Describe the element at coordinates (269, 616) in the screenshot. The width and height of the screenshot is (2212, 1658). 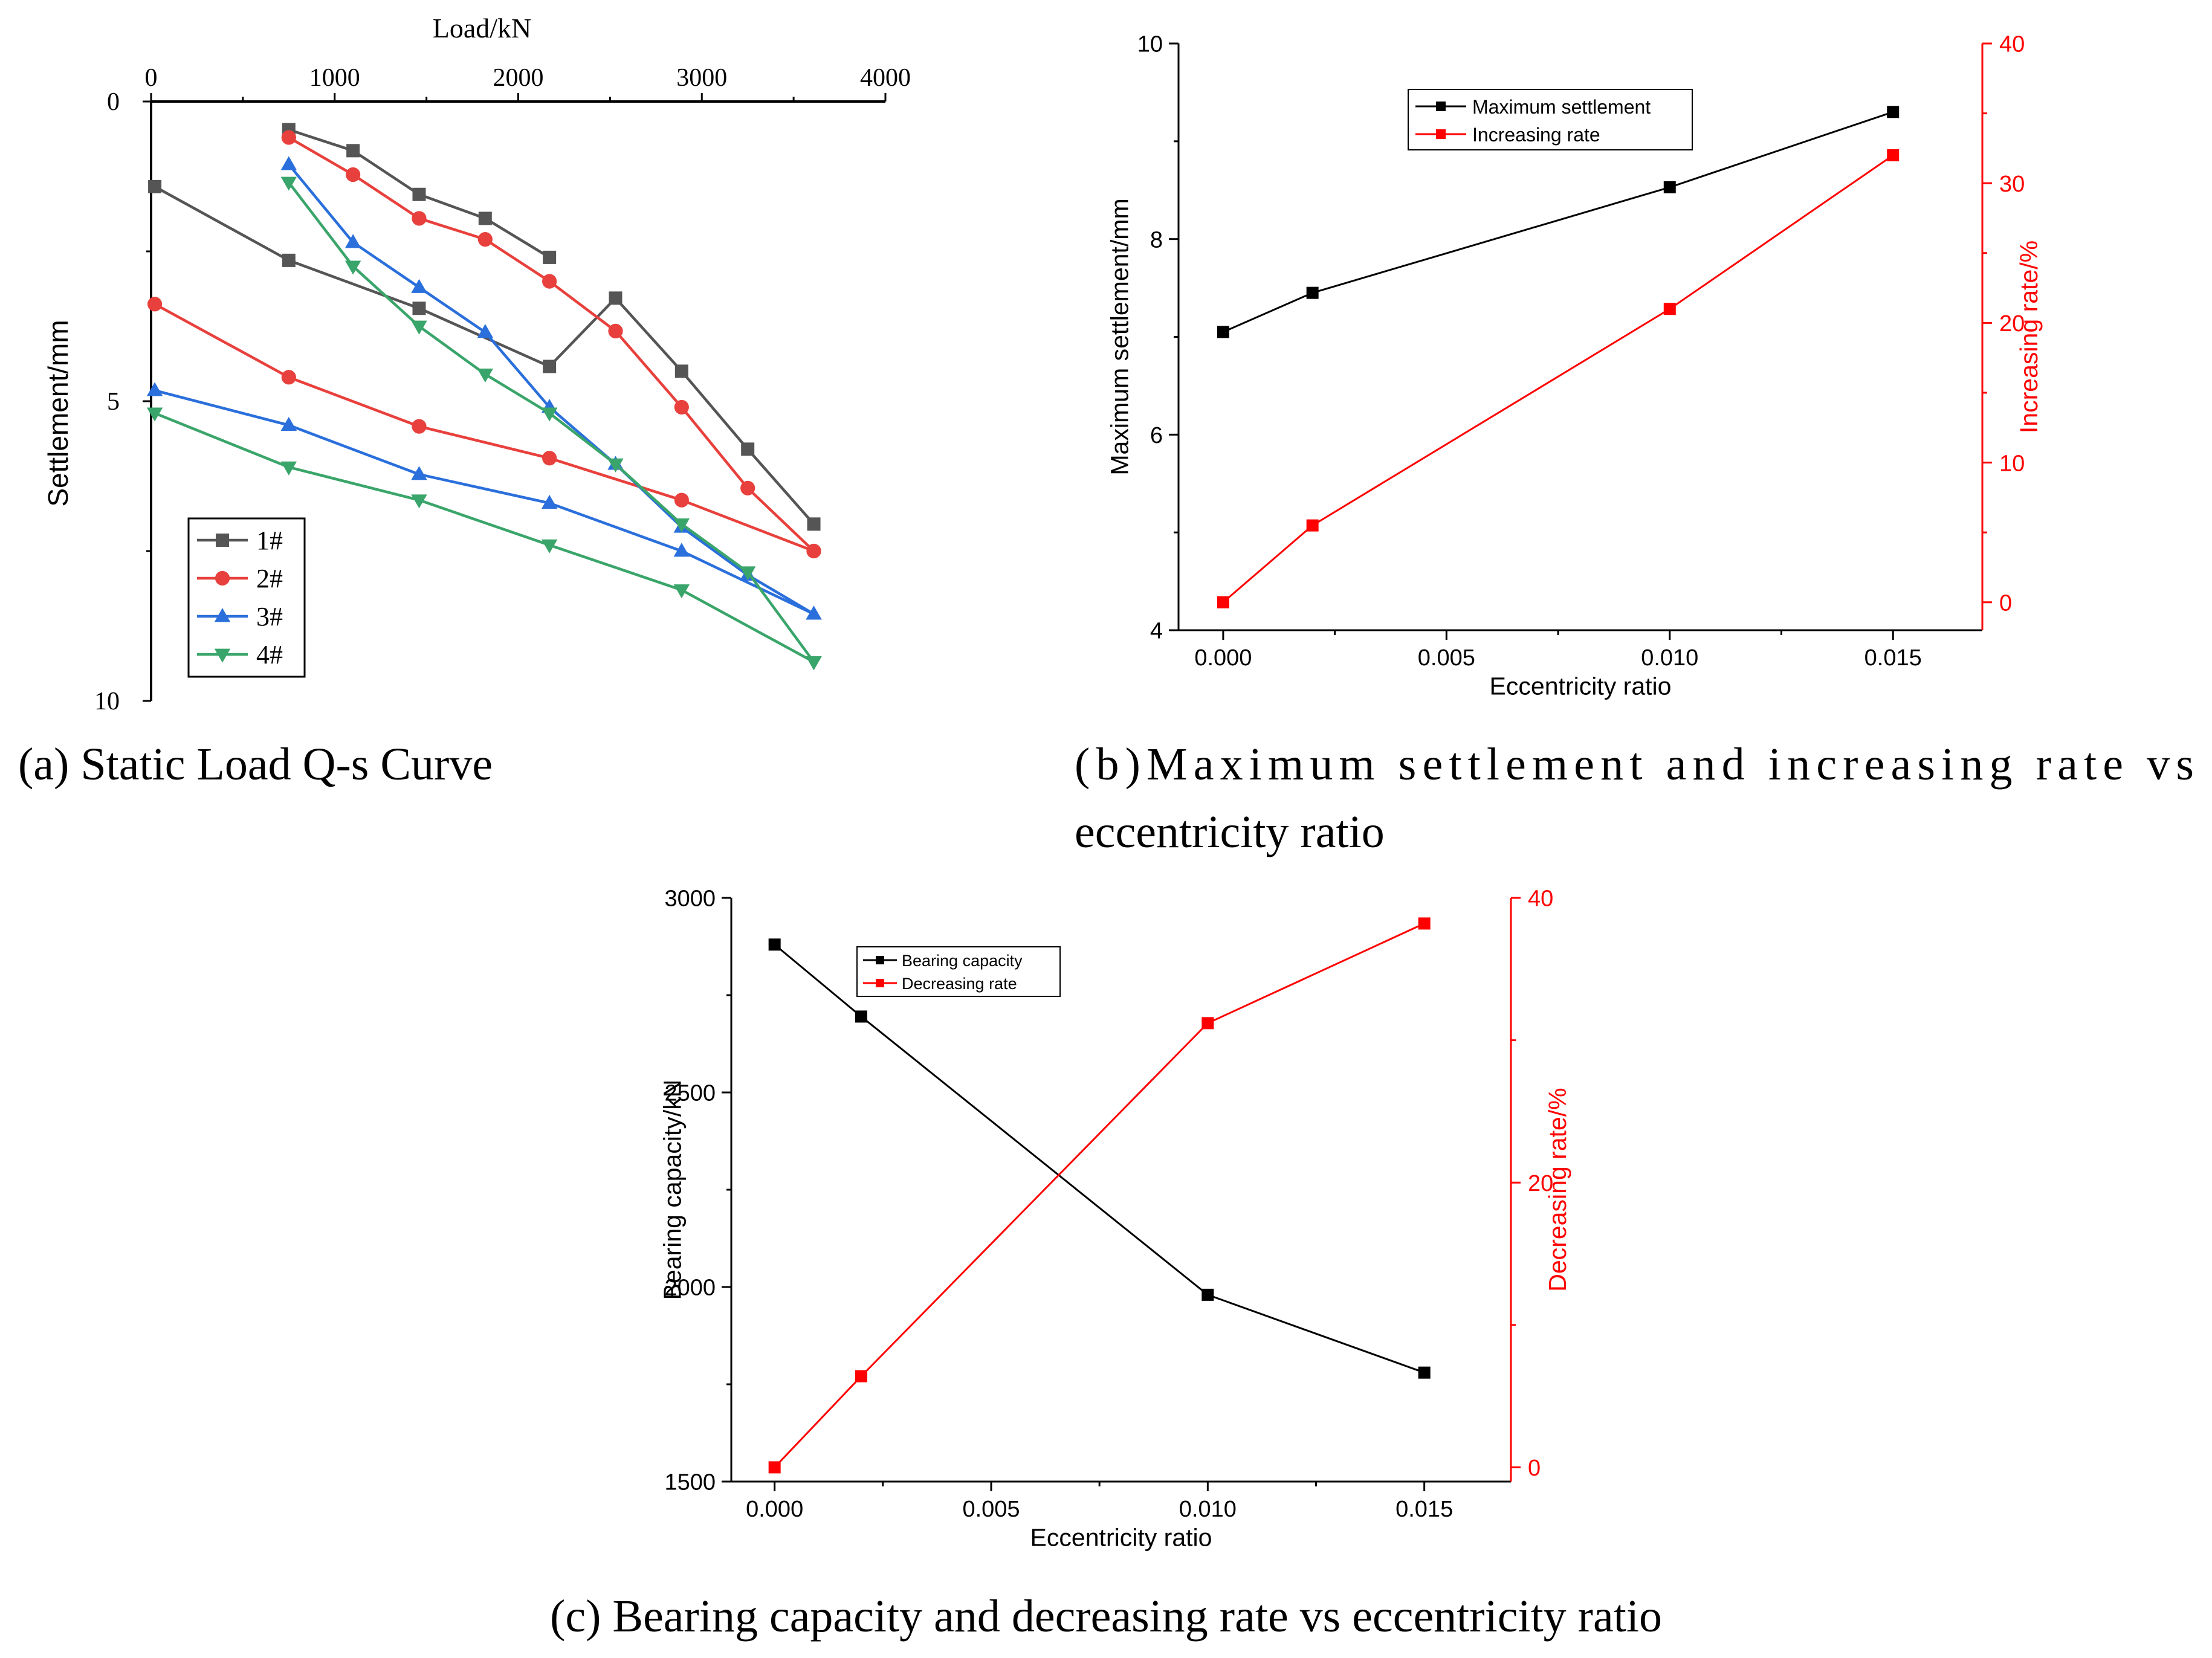
I see `legend-label-3: 3#` at that location.